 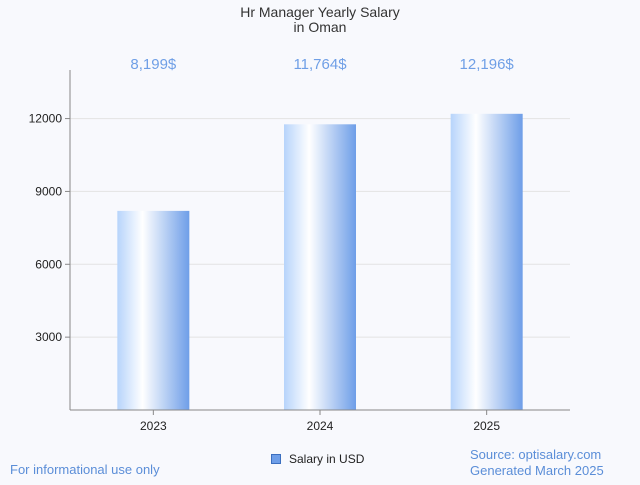 I want to click on value-label-2024: 11,764$, so click(x=320, y=64).